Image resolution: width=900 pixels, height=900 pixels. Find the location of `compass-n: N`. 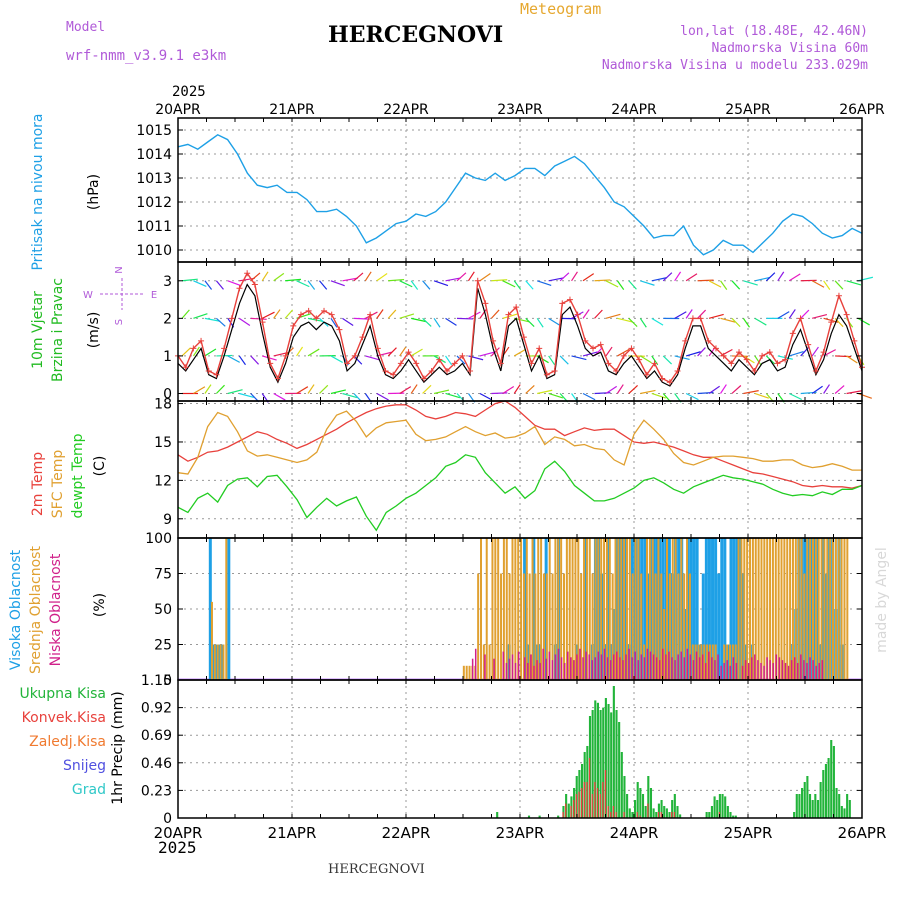

compass-n: N is located at coordinates (119, 269).